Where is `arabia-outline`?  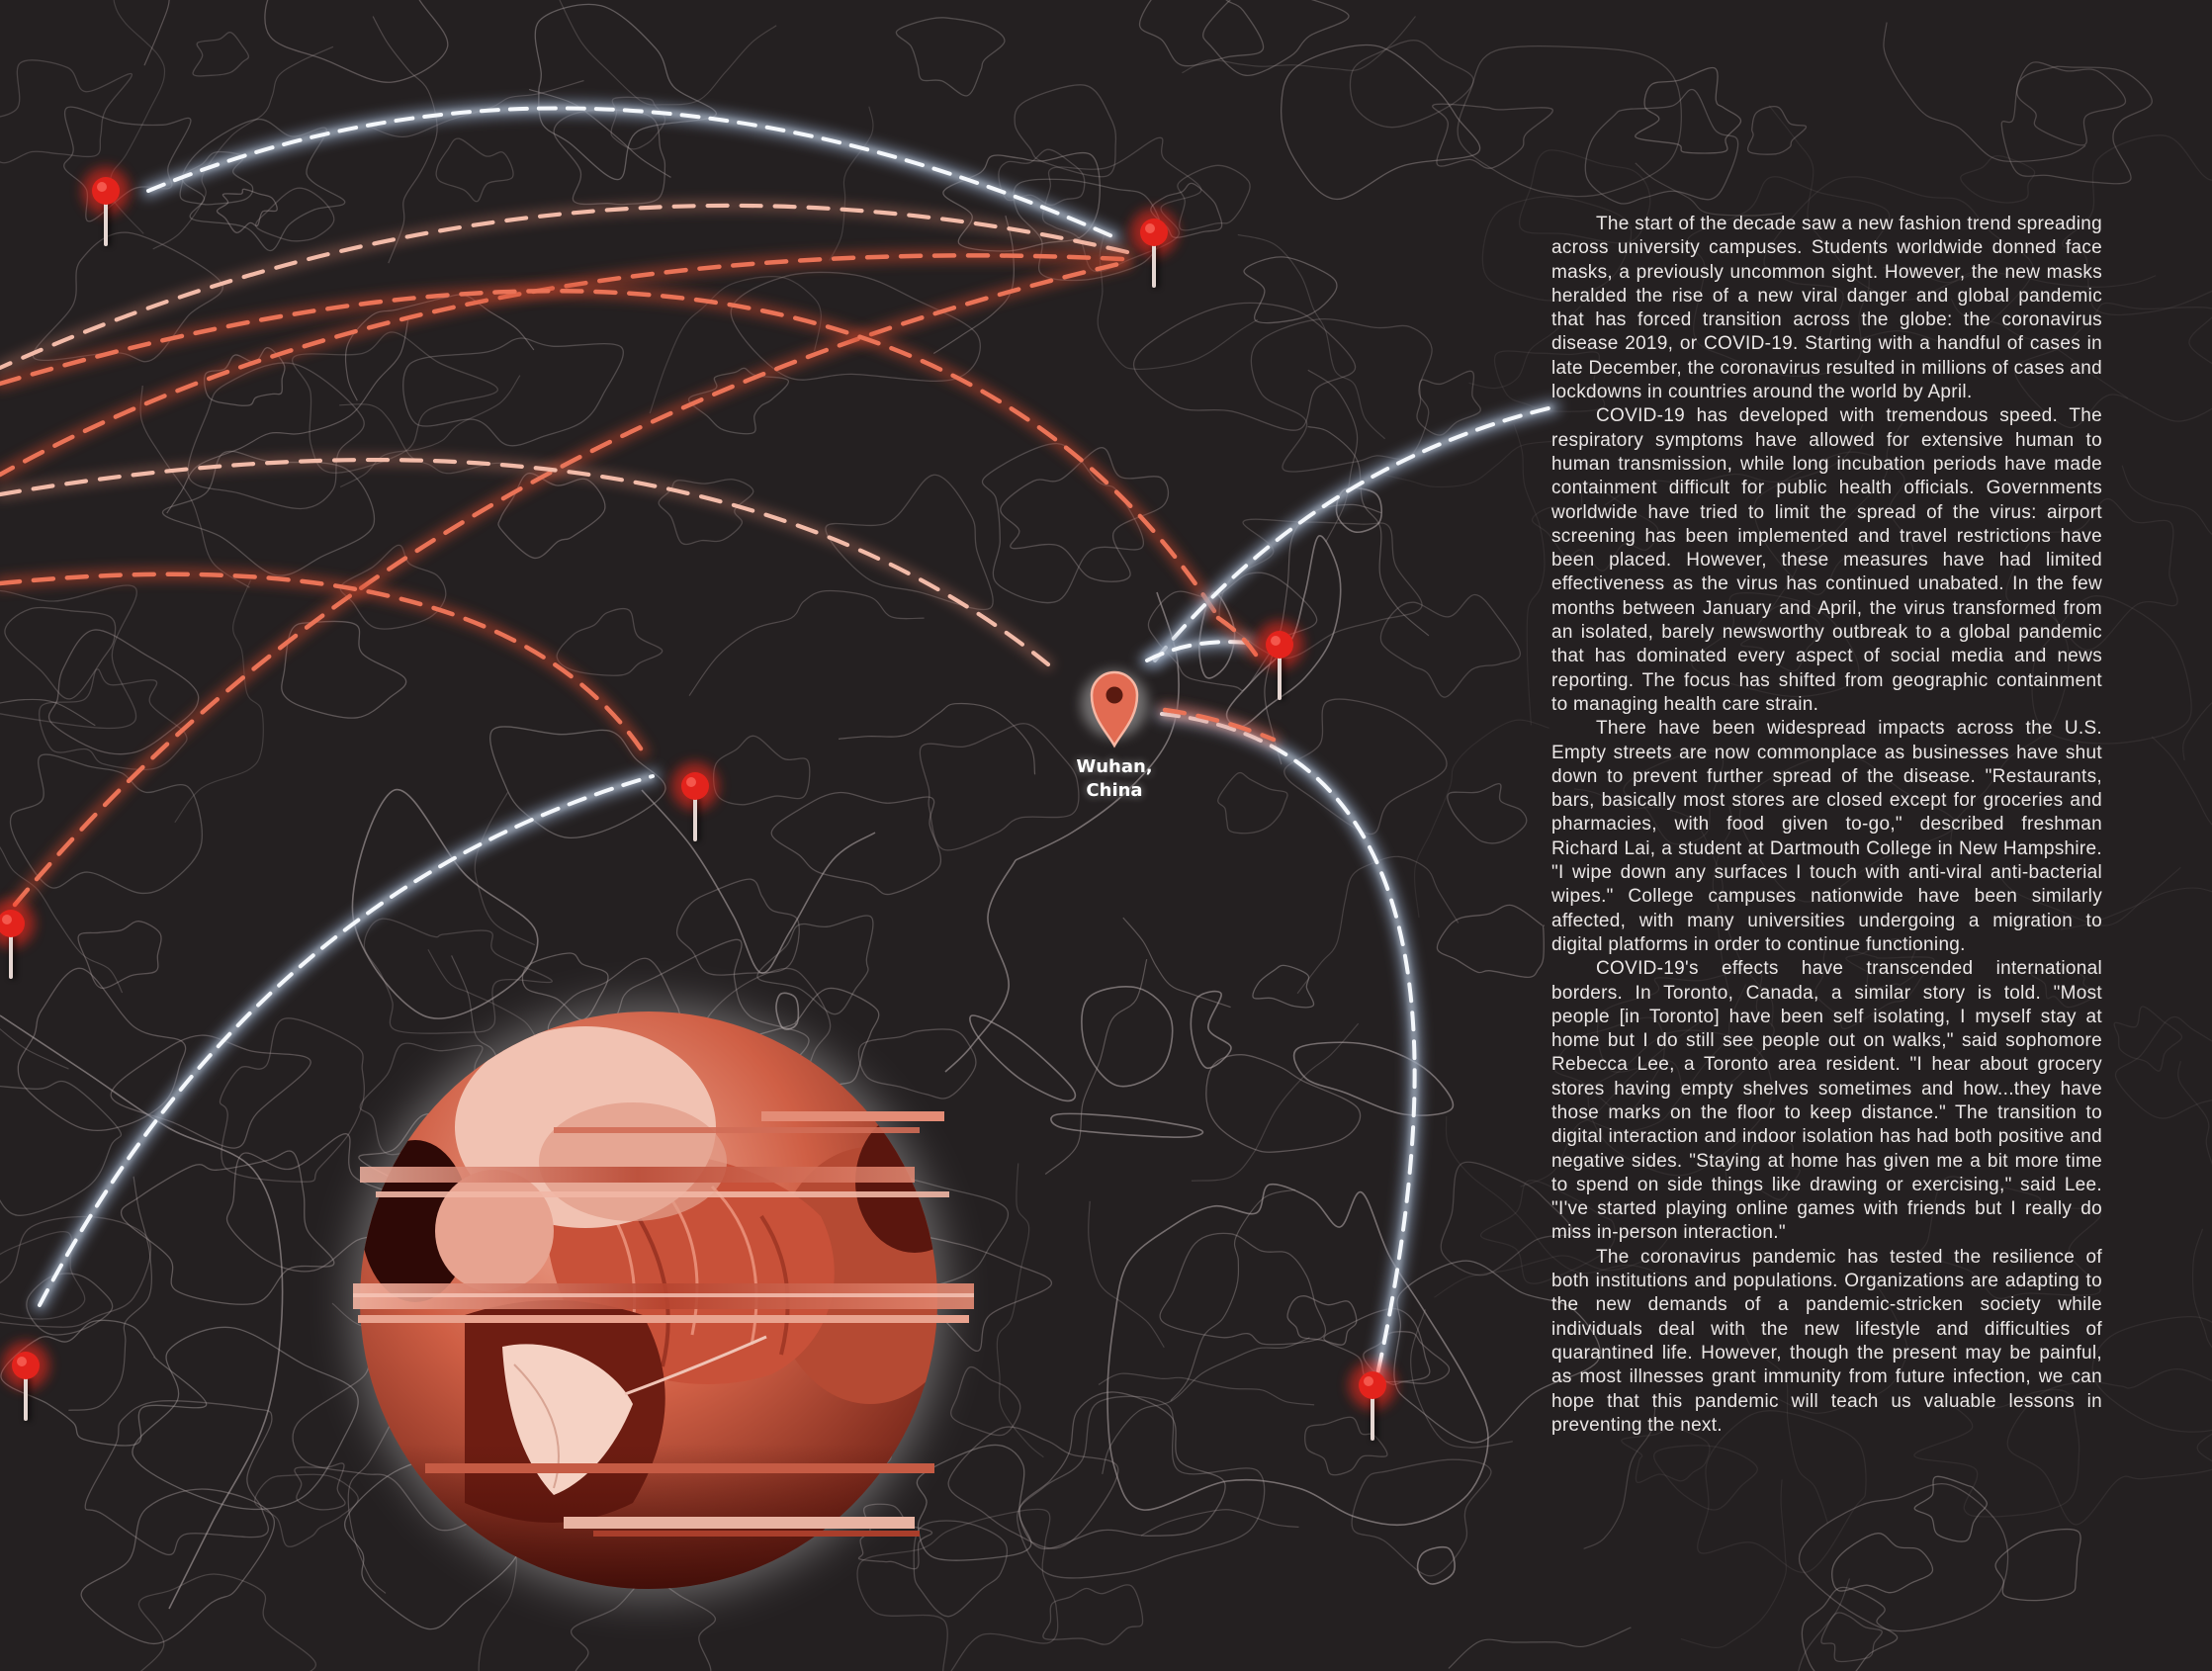
arabia-outline is located at coordinates (445, 903).